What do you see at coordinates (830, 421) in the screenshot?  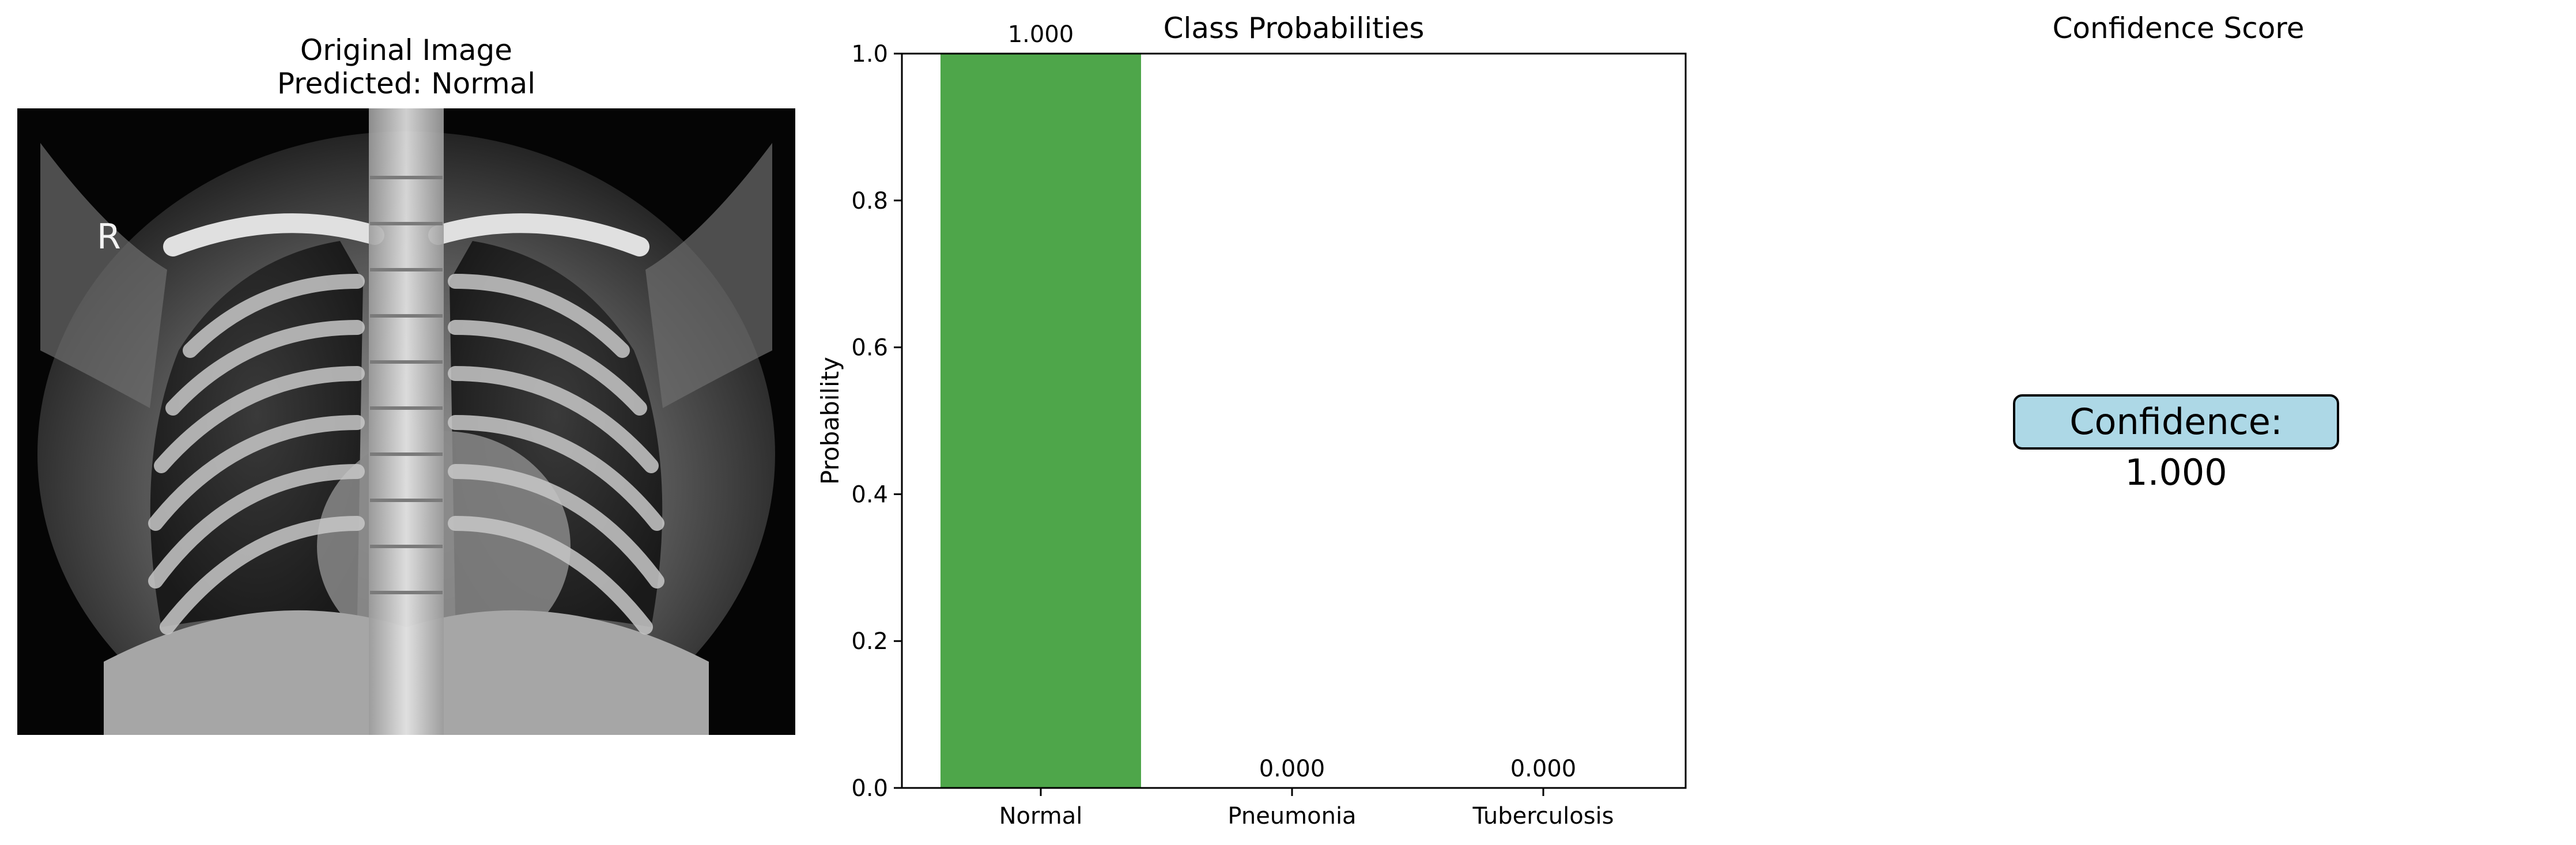 I see `y-axis-label: Probability` at bounding box center [830, 421].